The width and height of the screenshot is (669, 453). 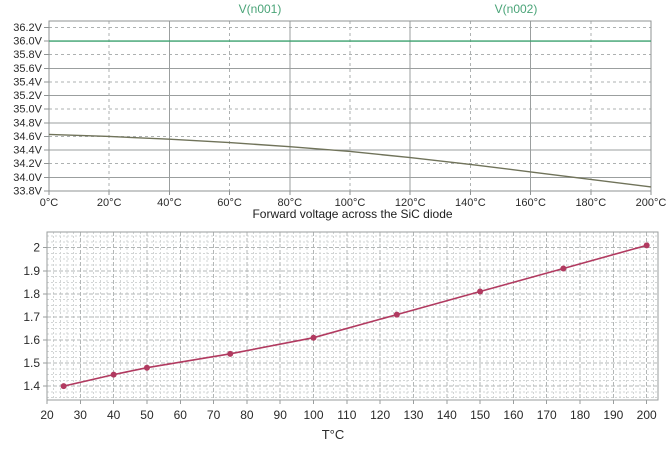 What do you see at coordinates (27, 137) in the screenshot?
I see `y-tick-label: 34.6V` at bounding box center [27, 137].